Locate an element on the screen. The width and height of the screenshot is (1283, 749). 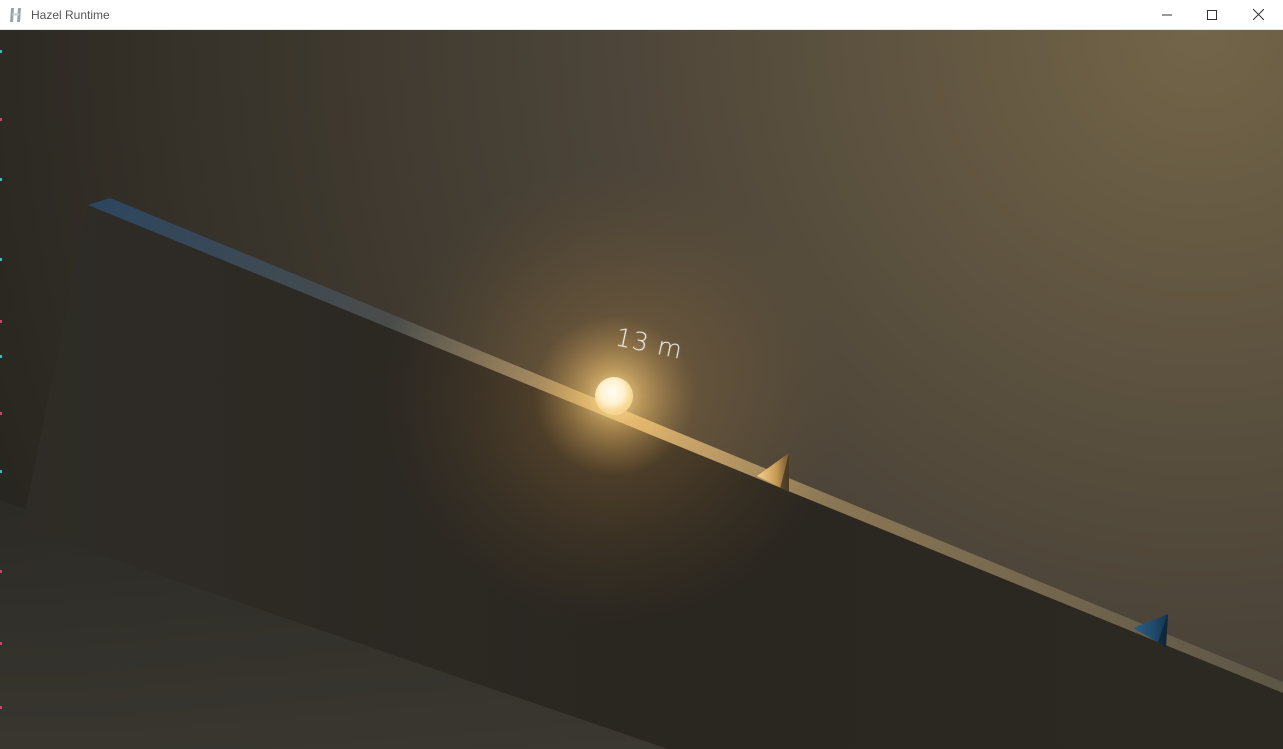
close-button is located at coordinates (1258, 14).